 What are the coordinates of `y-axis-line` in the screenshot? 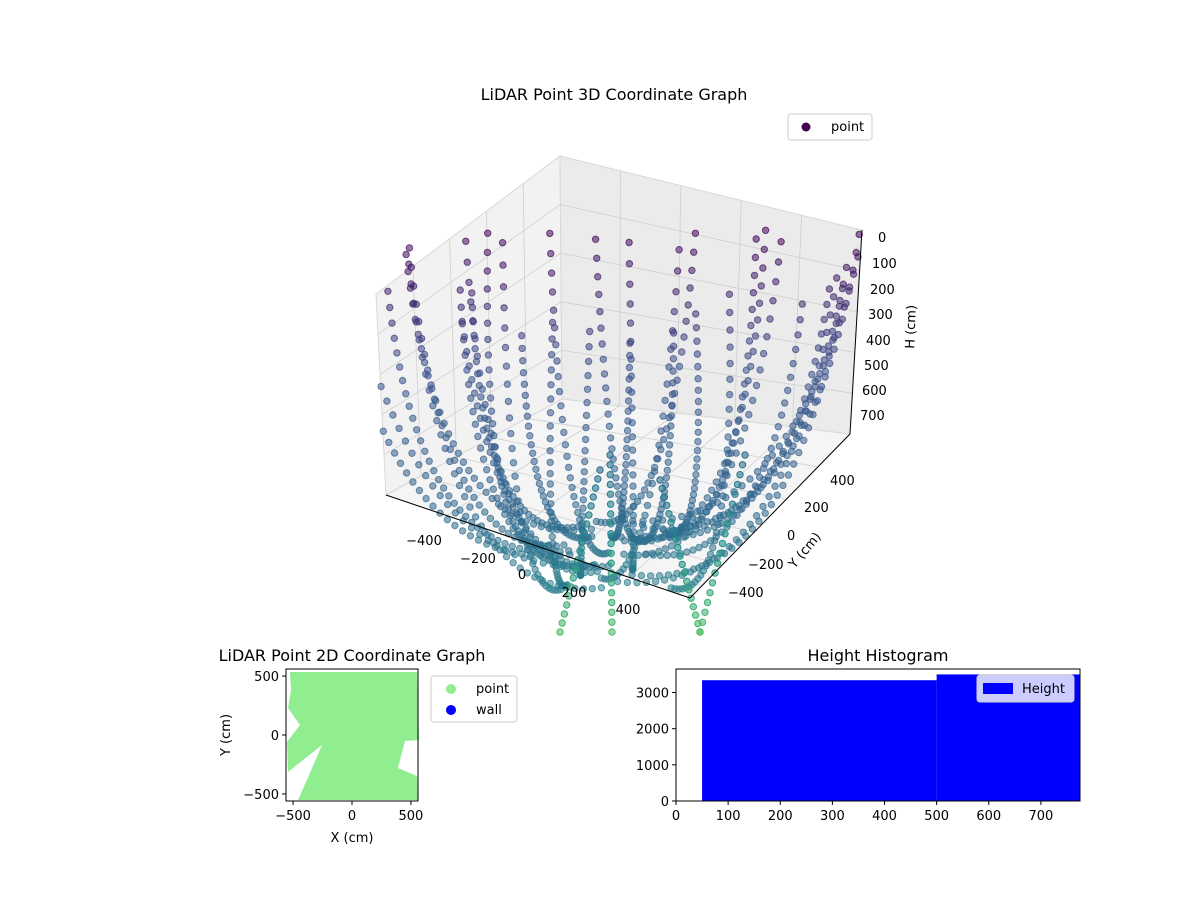 It's located at (770, 516).